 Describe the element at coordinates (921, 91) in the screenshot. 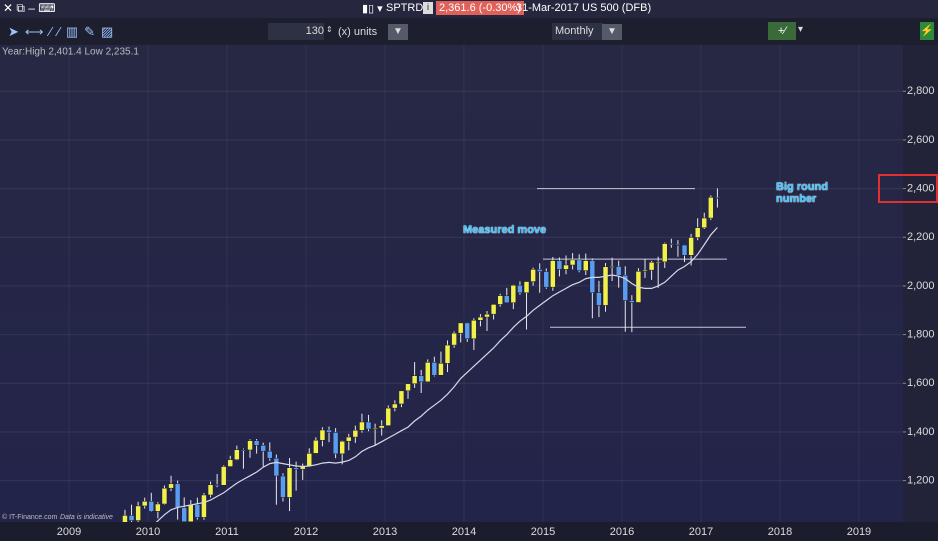

I see `y-tick-label: 2,800` at that location.